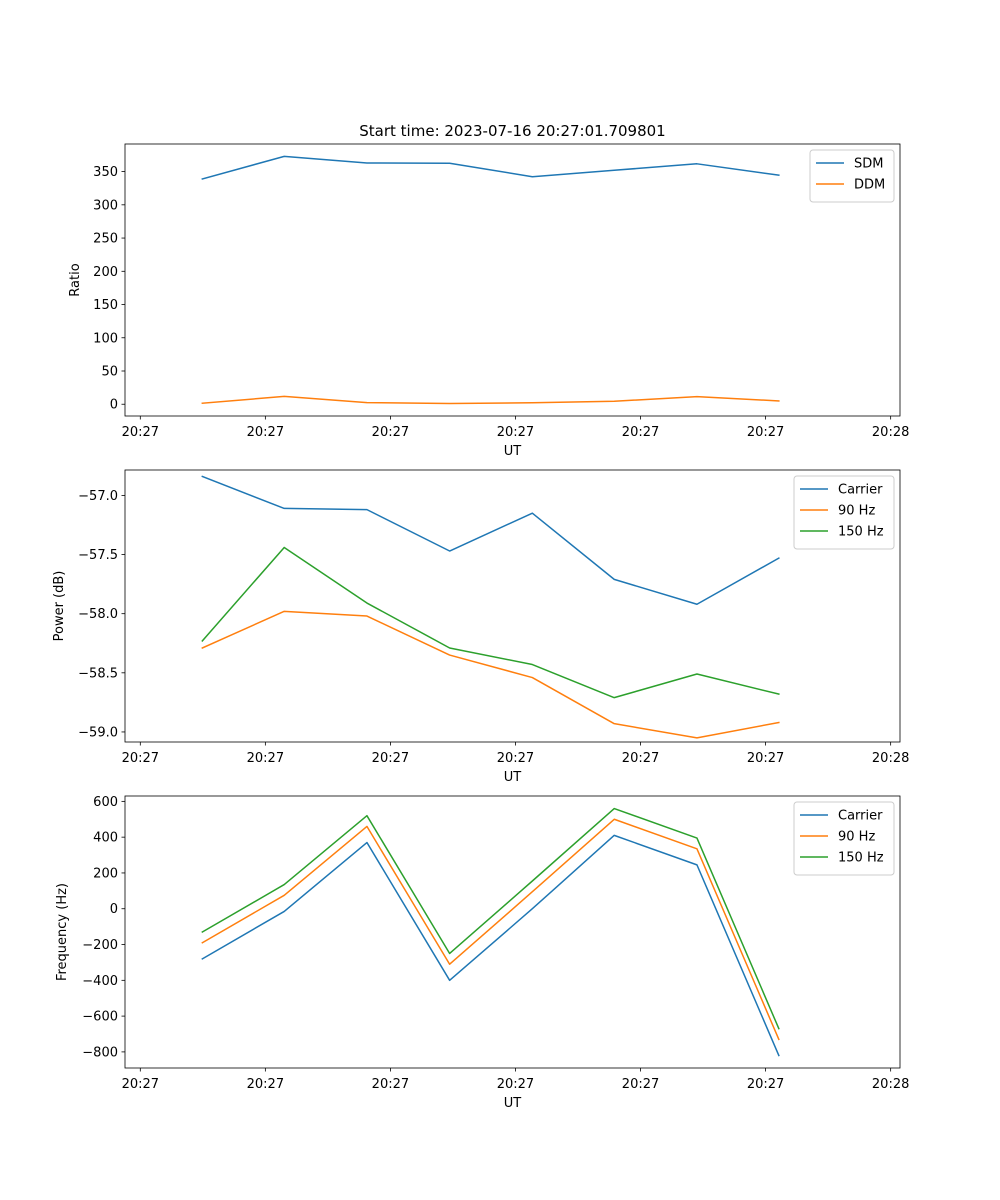 This screenshot has width=1000, height=1200. What do you see at coordinates (105, 172) in the screenshot?
I see `y-tick-label: 350` at bounding box center [105, 172].